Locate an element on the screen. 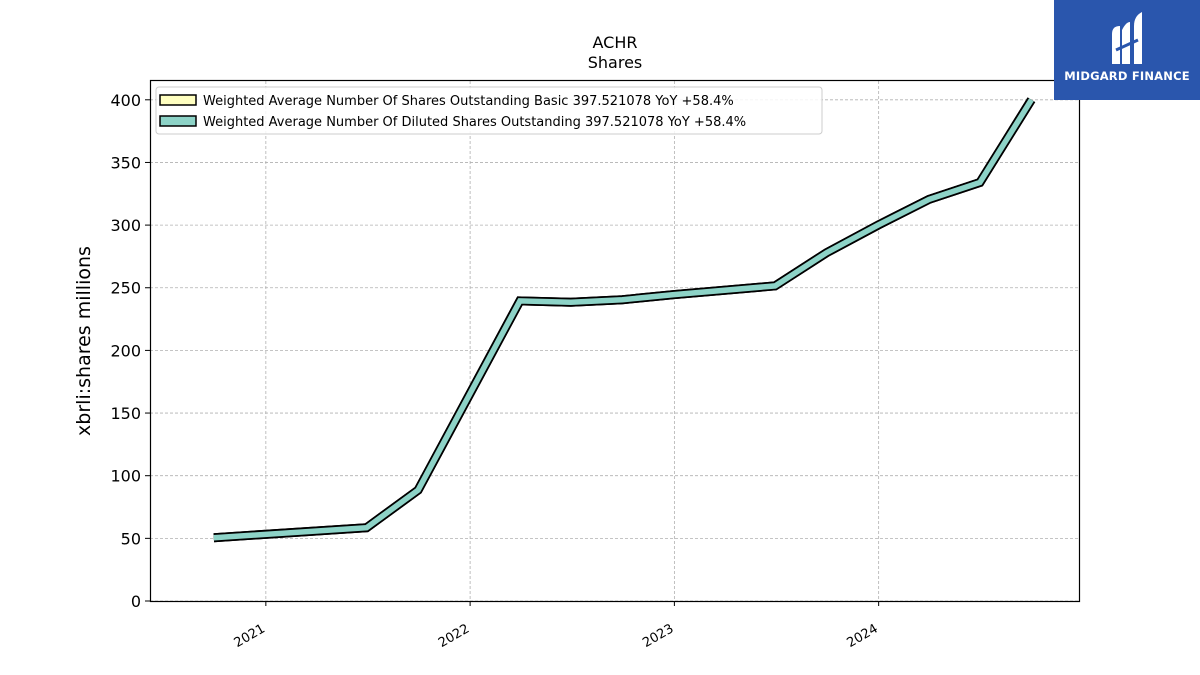 The width and height of the screenshot is (1200, 675). y-tick-label: 200 is located at coordinates (125, 350).